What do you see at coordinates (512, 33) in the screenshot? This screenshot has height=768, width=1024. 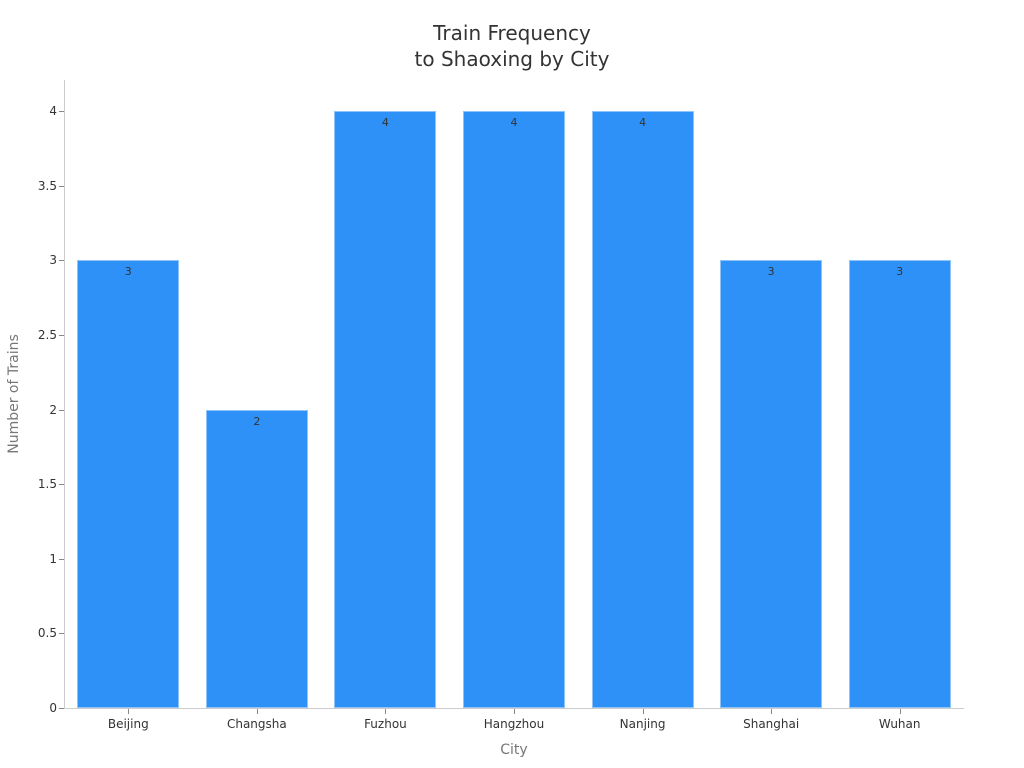 I see `chart-title-line-1: Train Frequency` at bounding box center [512, 33].